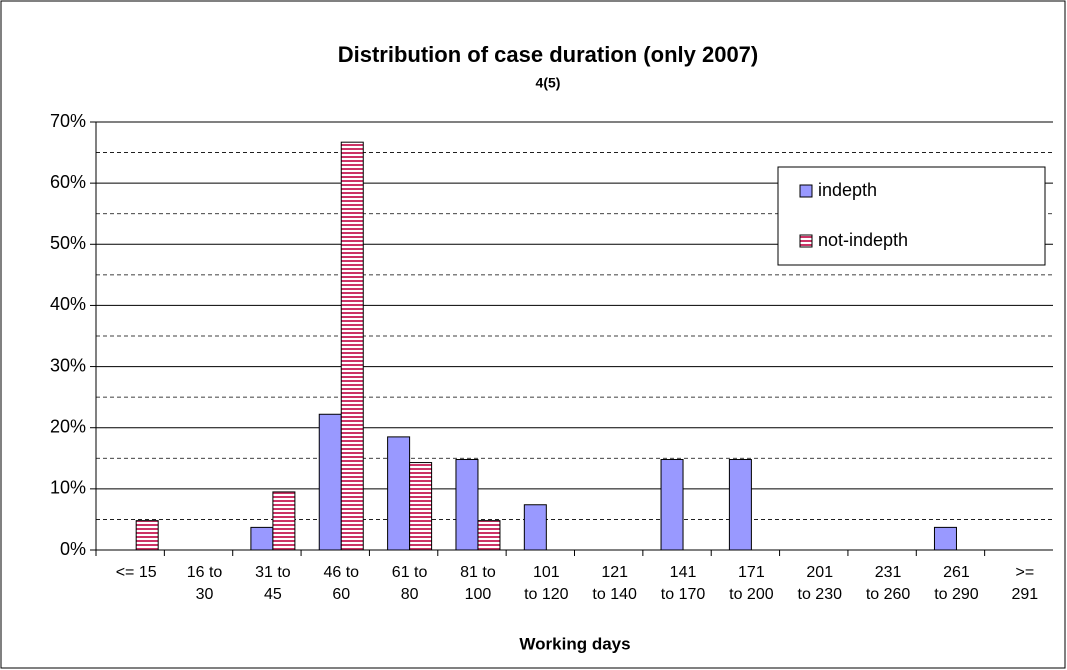  What do you see at coordinates (341, 583) in the screenshot?
I see `x-tick-label: 46 to 60` at bounding box center [341, 583].